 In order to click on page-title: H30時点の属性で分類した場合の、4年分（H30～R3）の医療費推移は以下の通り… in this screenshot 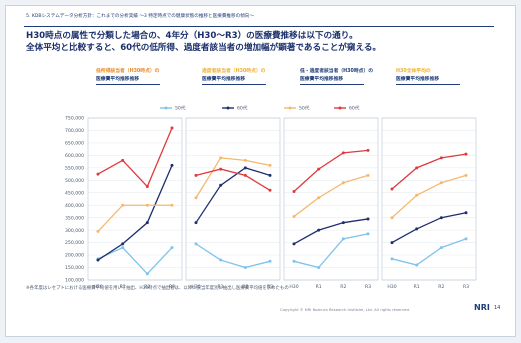, I will do `click(261, 42)`.